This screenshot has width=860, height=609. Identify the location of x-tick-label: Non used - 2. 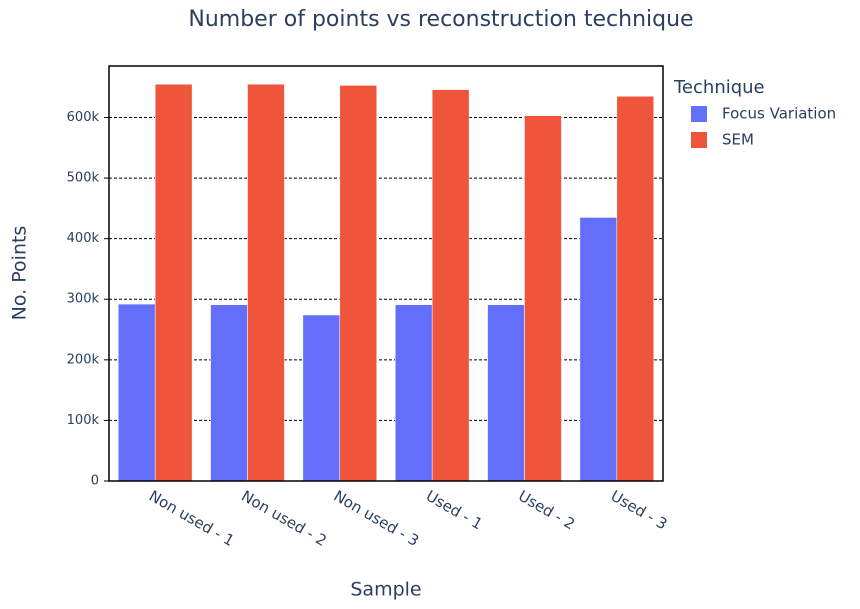
(283, 518).